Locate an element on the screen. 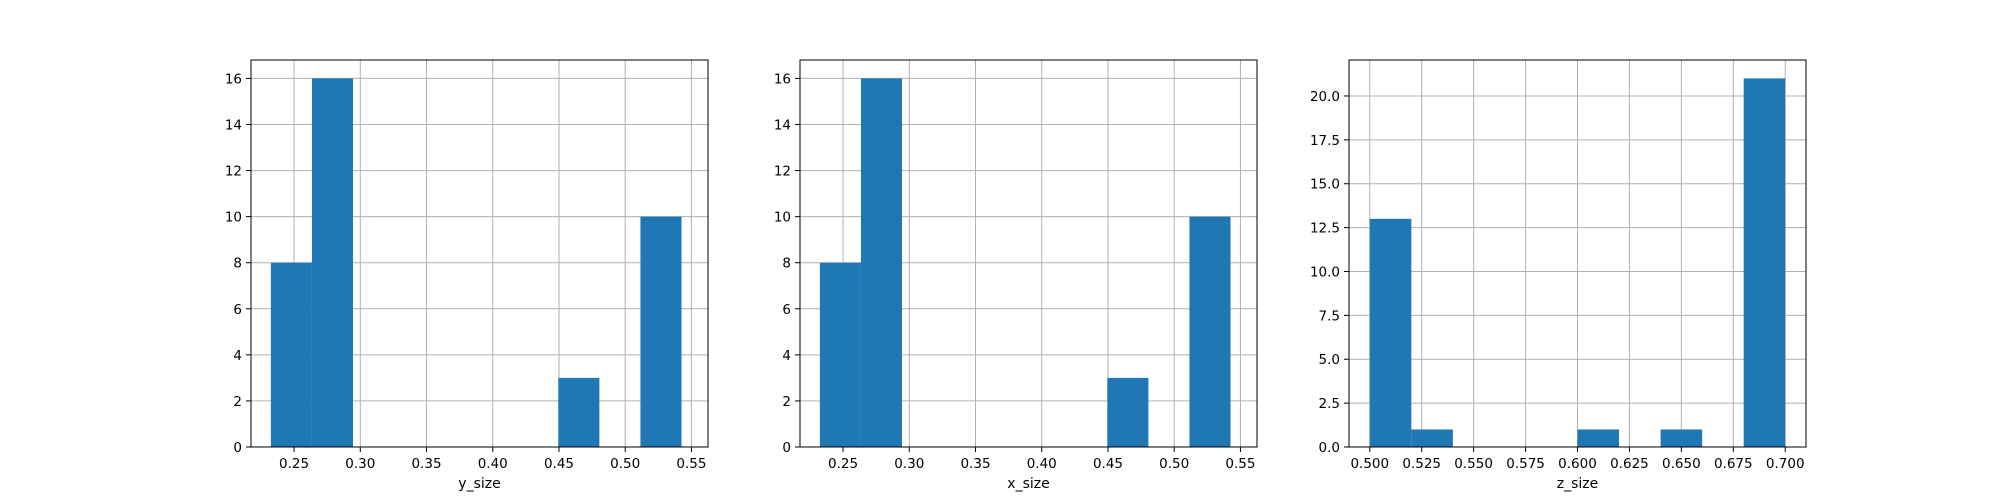 This screenshot has height=500, width=2000. x-tick-label: 0.675 is located at coordinates (1733, 464).